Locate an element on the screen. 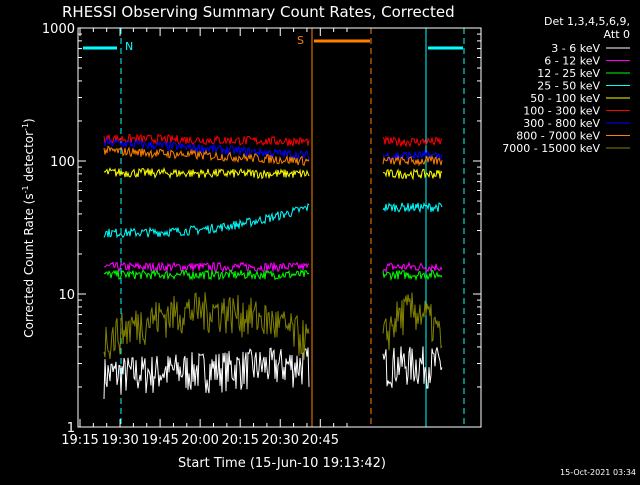 The image size is (640, 485). legend-header-line-2: Att 0 is located at coordinates (617, 34).